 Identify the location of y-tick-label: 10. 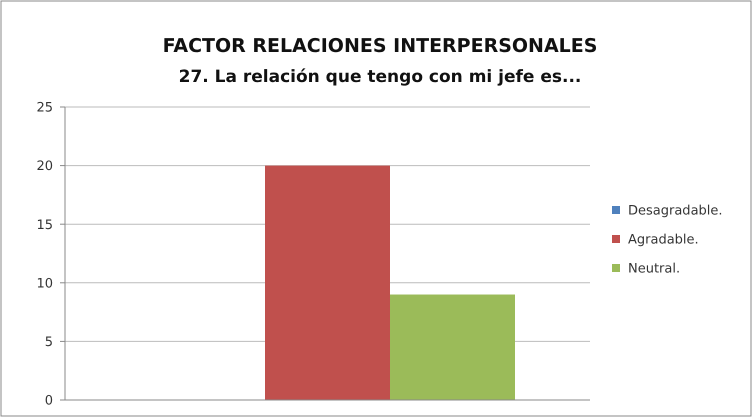
(44, 284).